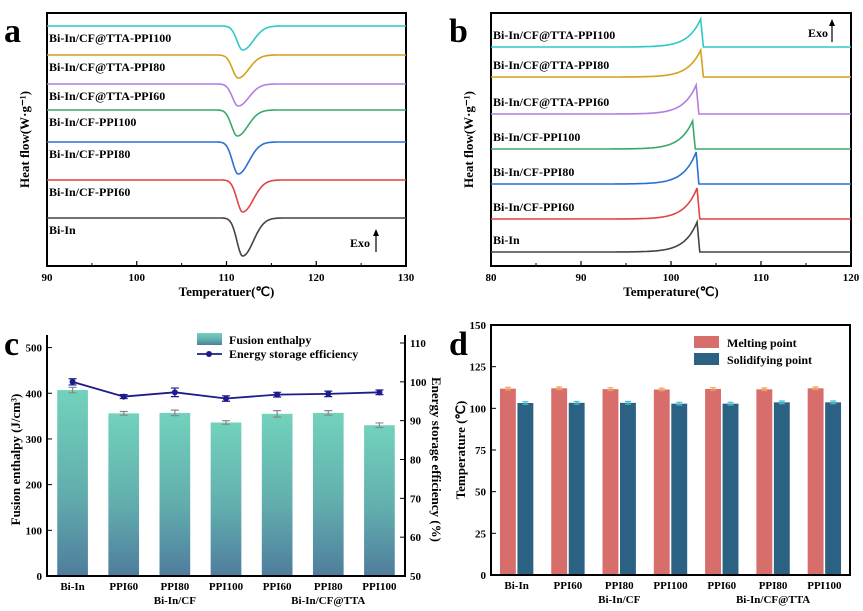 This screenshot has width=863, height=611. I want to click on group-label: Bi-In/CF, so click(175, 601).